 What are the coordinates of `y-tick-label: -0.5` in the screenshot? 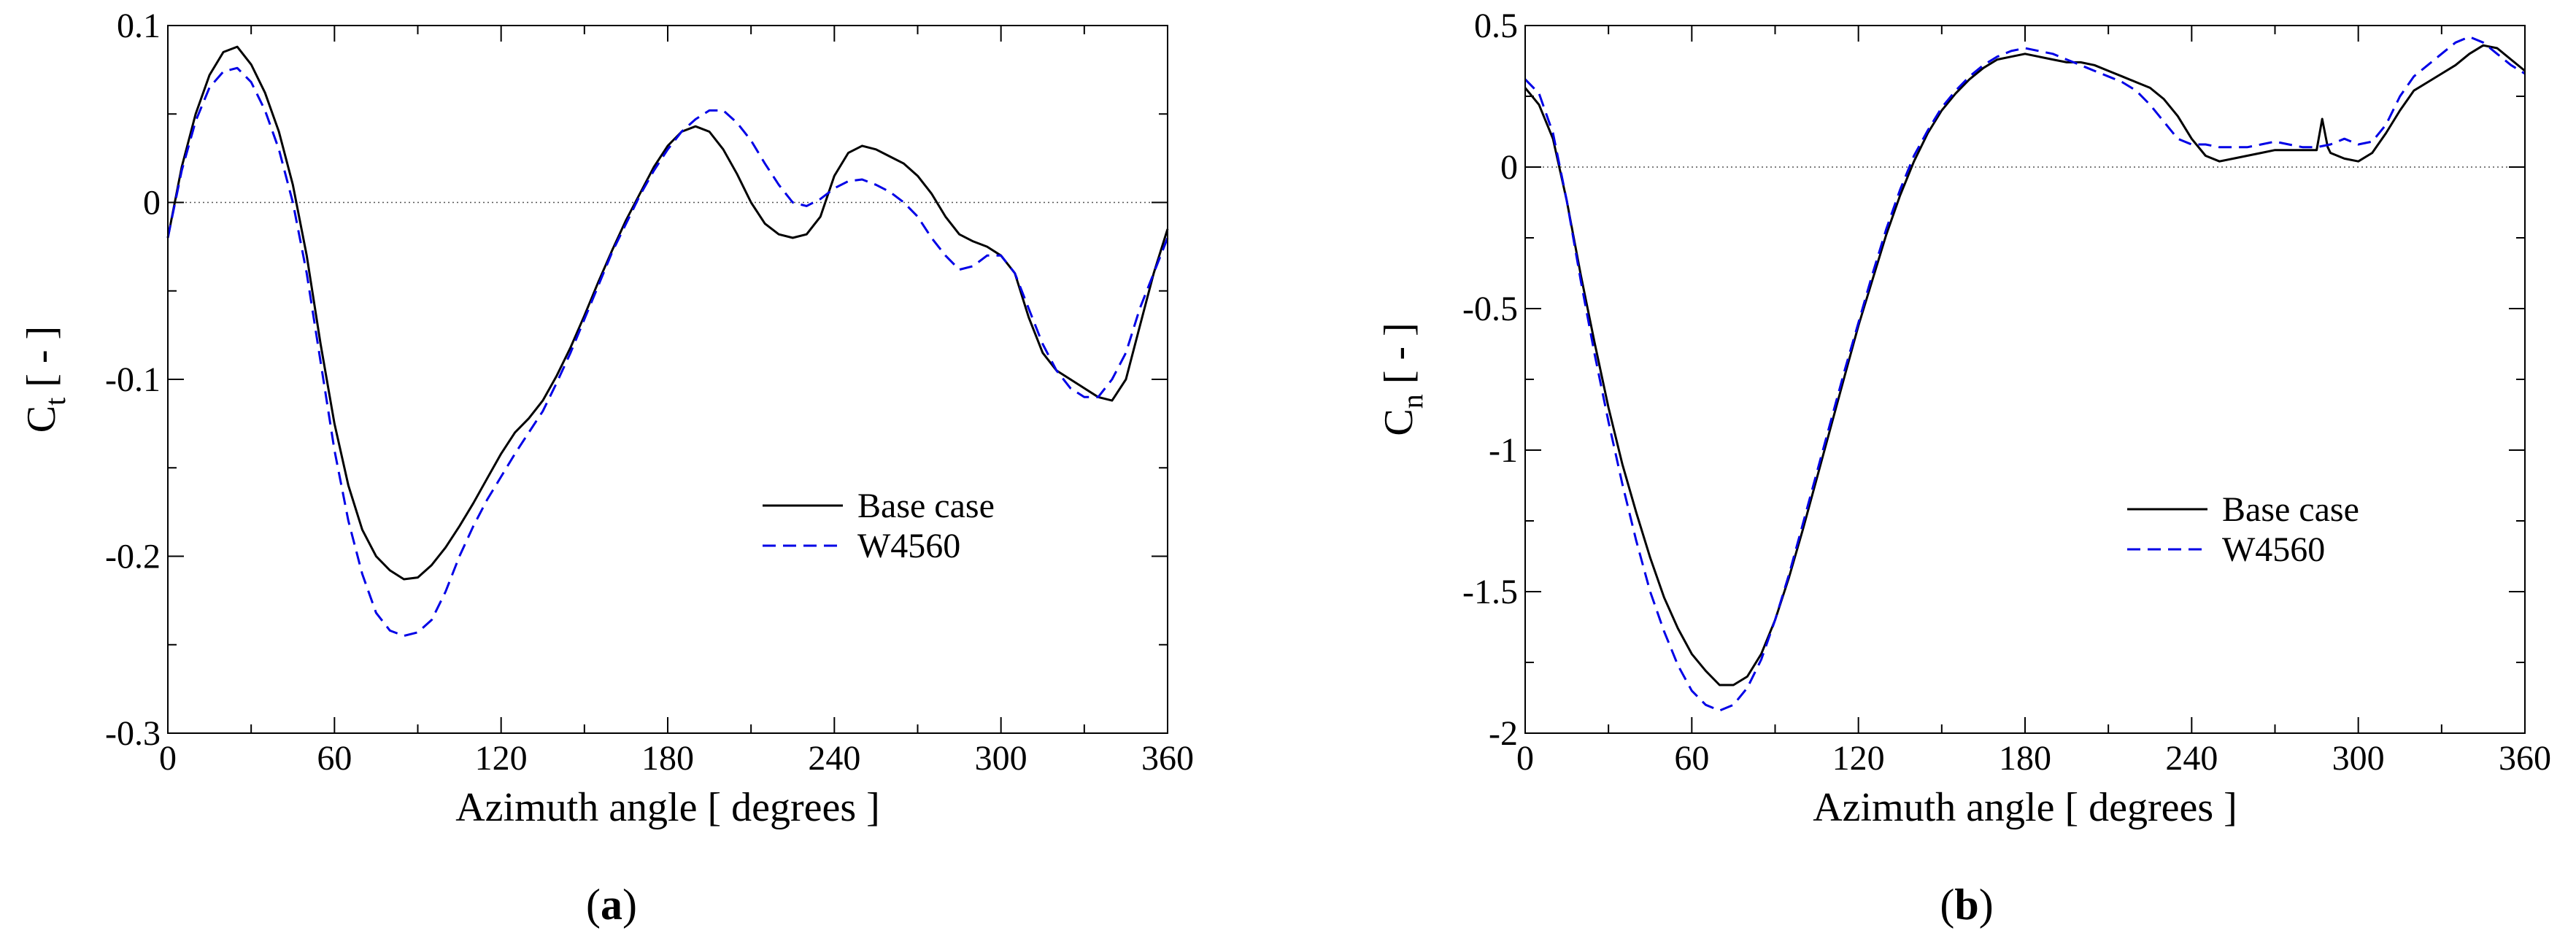 It's located at (1490, 309).